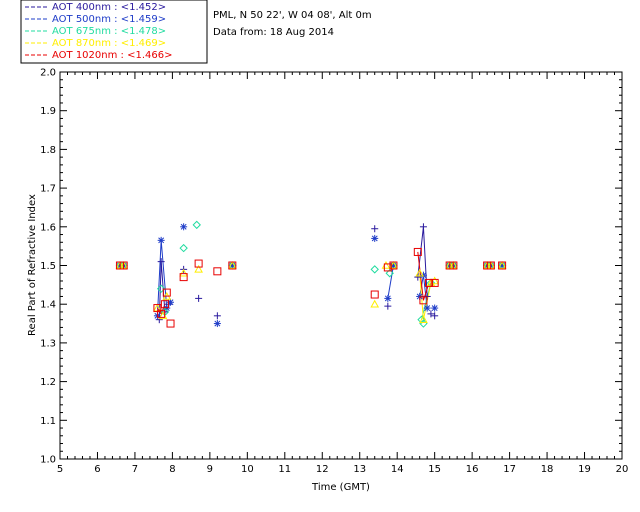  What do you see at coordinates (32, 265) in the screenshot?
I see `y-axis-label: Real Part of Refractive Index` at bounding box center [32, 265].